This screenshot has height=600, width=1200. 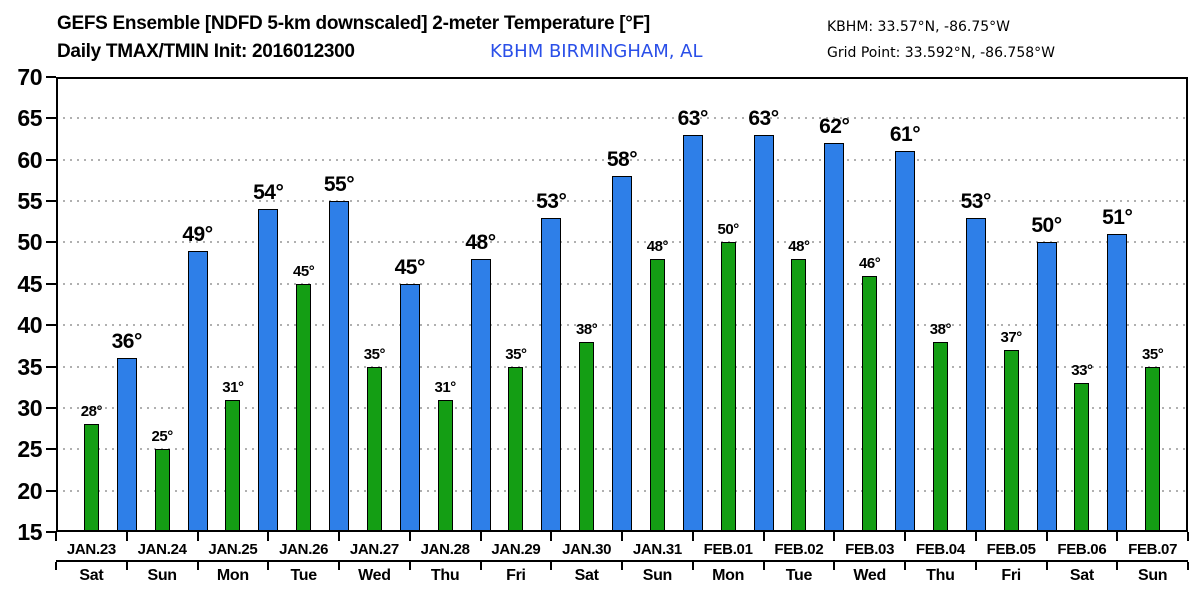 What do you see at coordinates (374, 575) in the screenshot?
I see `weekday-label: Wed` at bounding box center [374, 575].